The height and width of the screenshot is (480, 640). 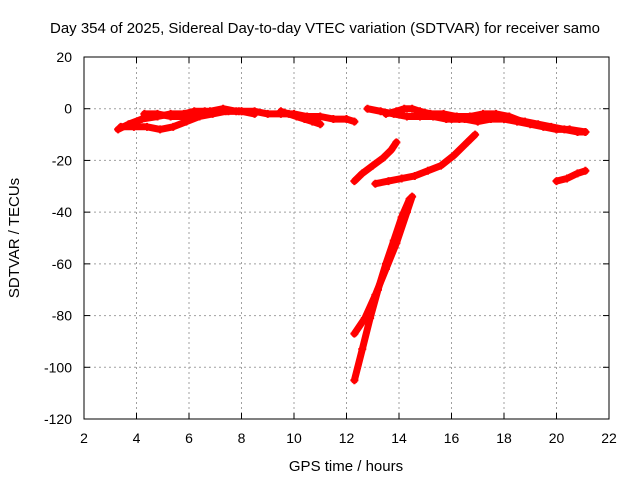 I want to click on x-tick-label-0: 2, so click(x=84, y=438).